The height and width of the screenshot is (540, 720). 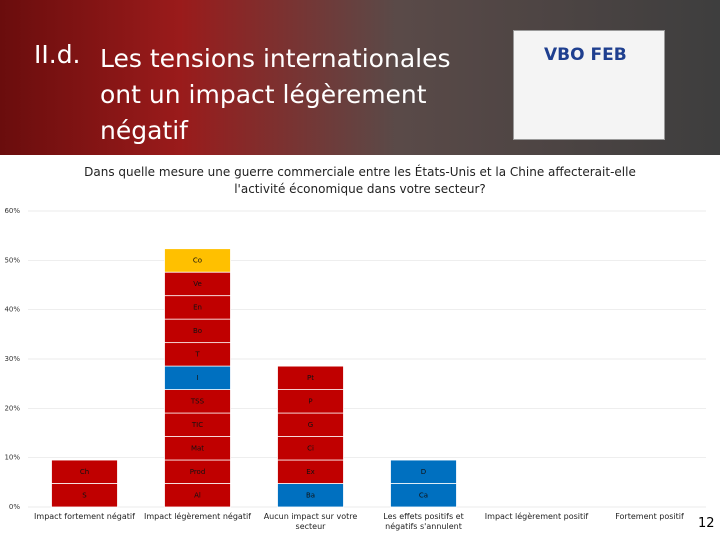 What do you see at coordinates (12, 359) in the screenshot?
I see `y-tick-label: 30%` at bounding box center [12, 359].